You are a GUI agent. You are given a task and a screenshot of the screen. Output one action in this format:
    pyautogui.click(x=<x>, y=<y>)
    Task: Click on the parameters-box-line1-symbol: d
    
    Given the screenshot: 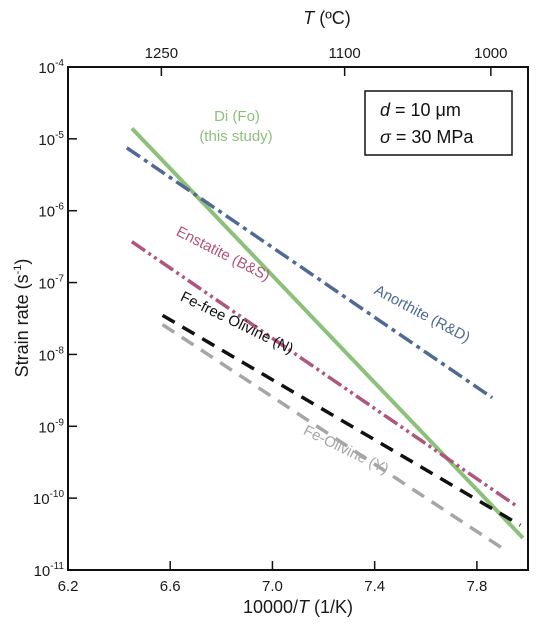 What is the action you would take?
    pyautogui.click(x=385, y=110)
    